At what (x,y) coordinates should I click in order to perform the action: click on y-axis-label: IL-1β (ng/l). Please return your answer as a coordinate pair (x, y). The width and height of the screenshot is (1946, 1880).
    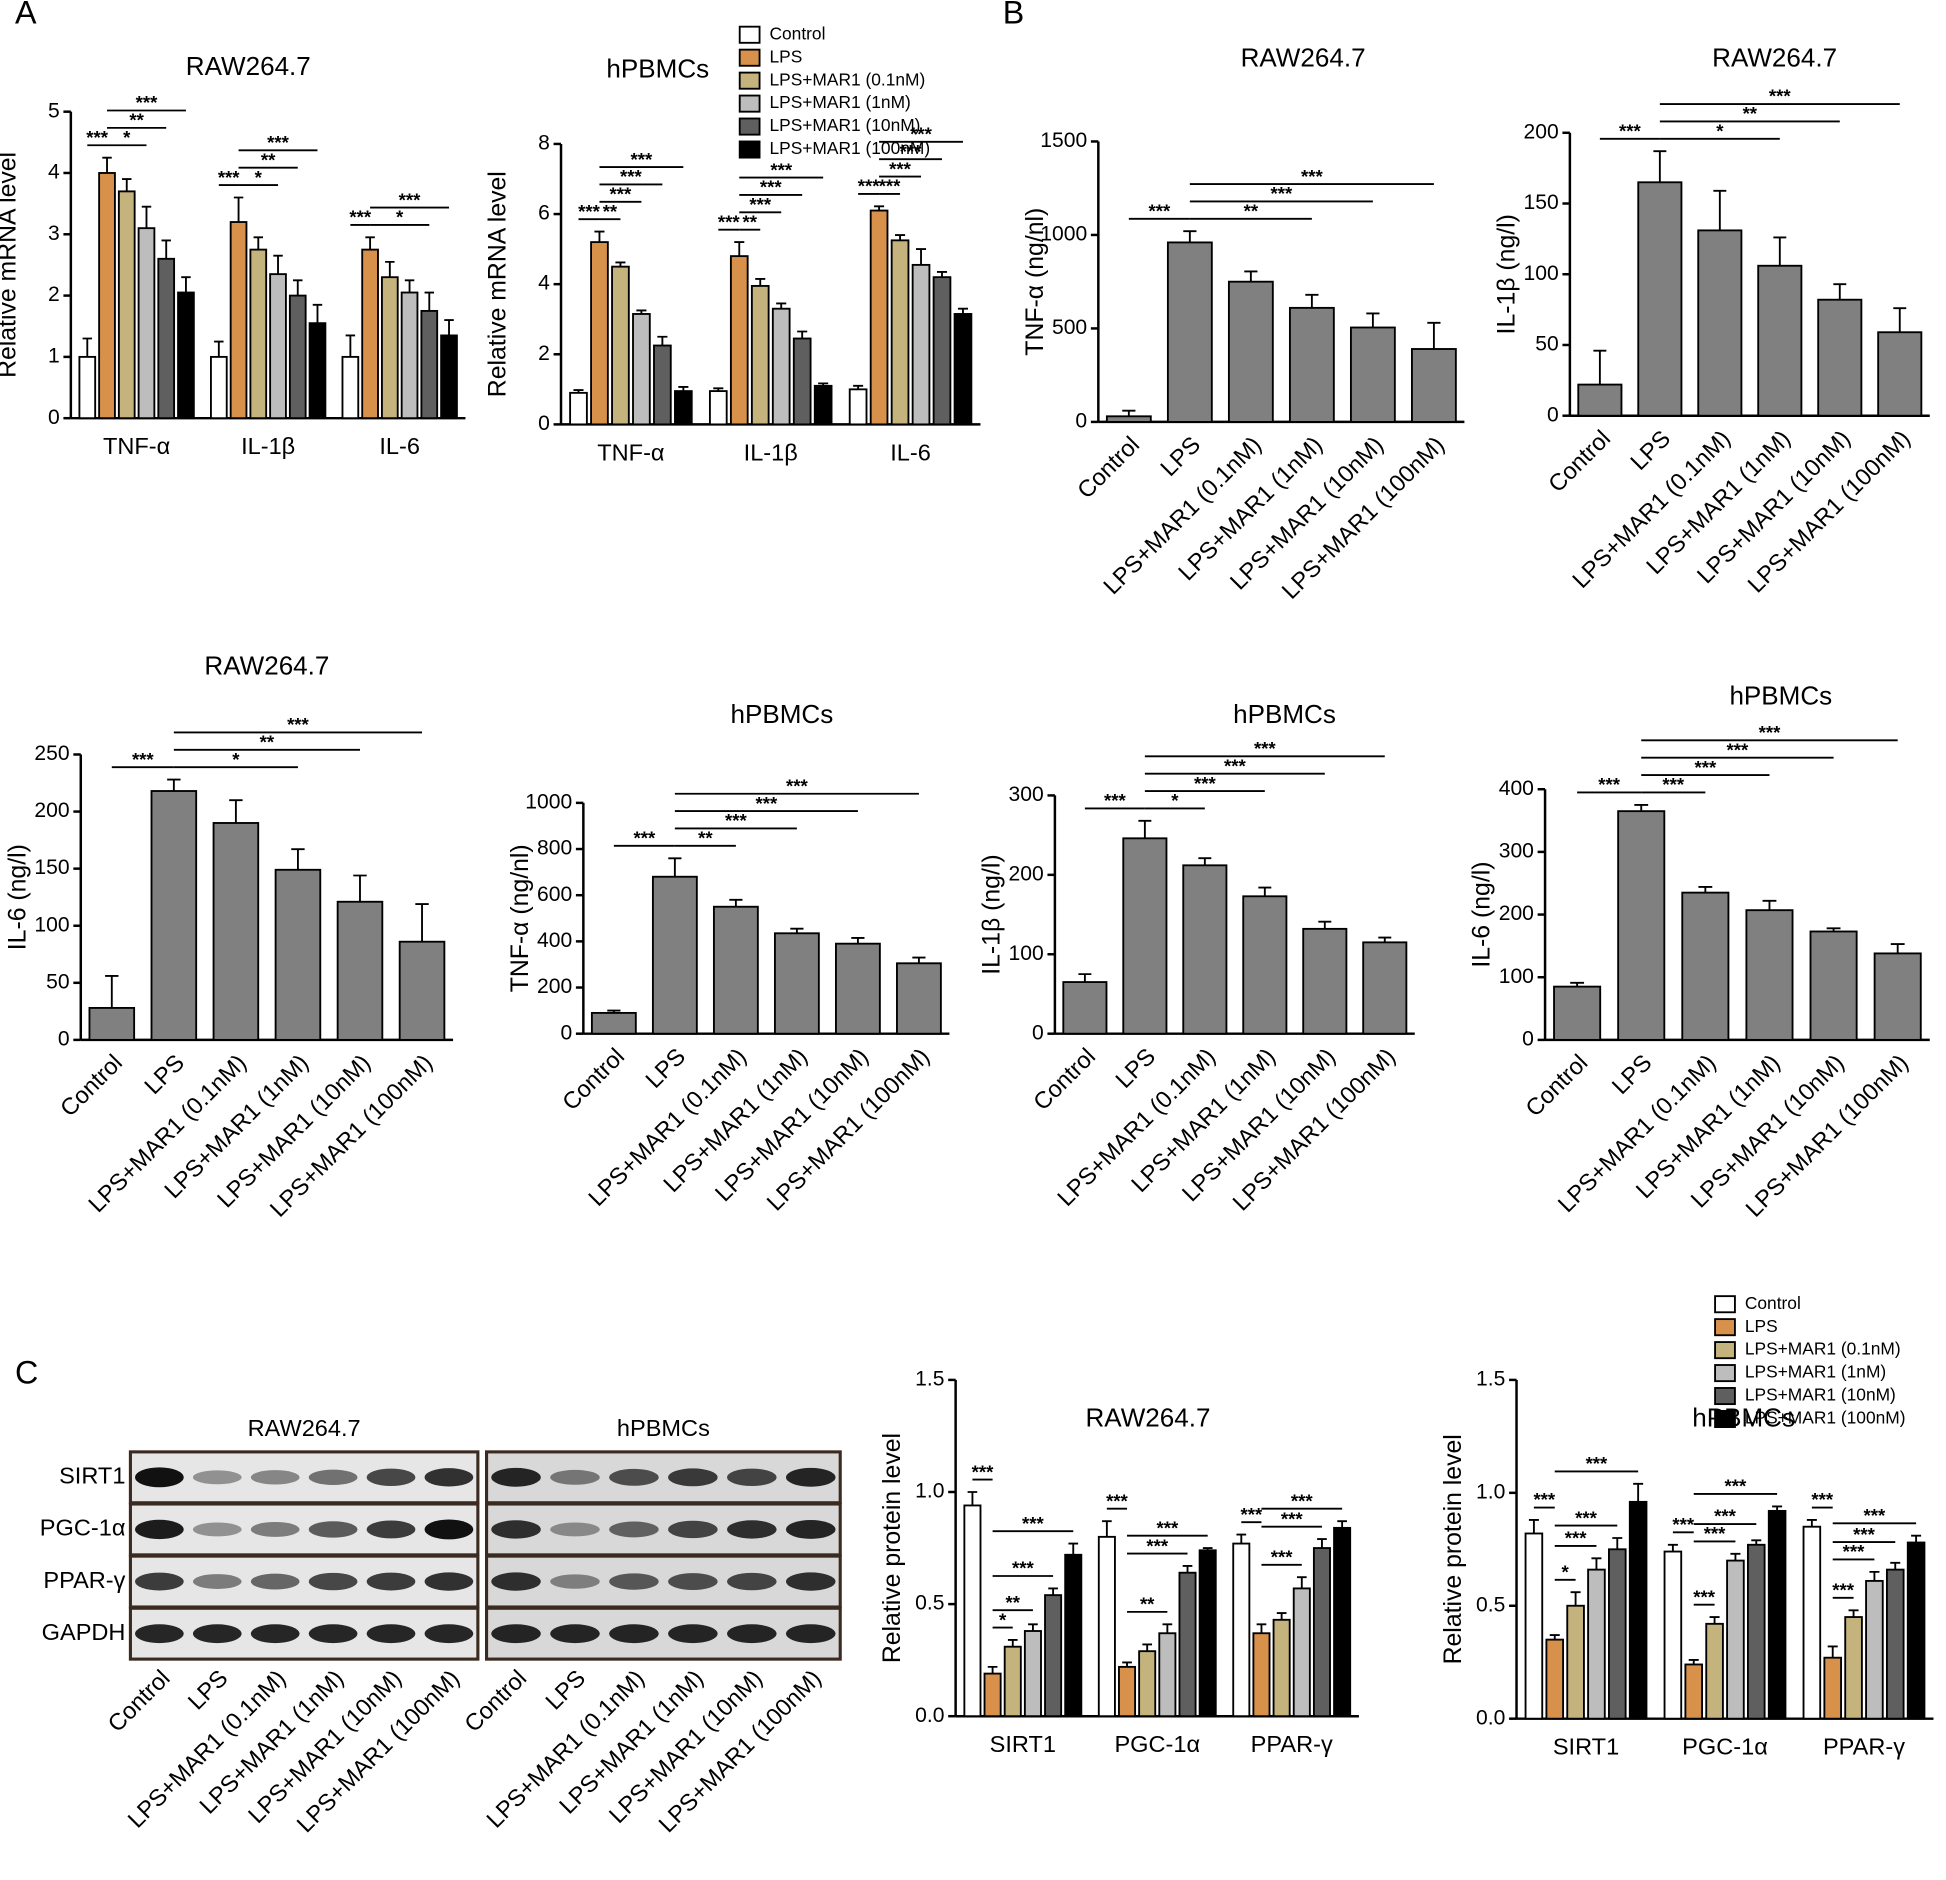
    Looking at the image, I should click on (1506, 274).